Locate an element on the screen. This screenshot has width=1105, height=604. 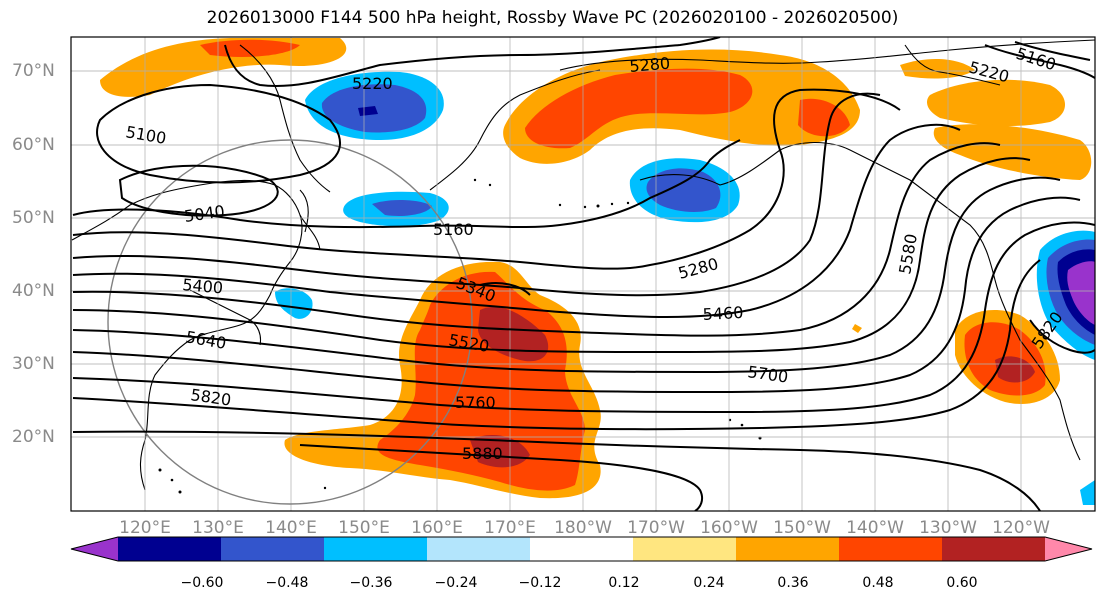
lon-label-160w: 160°W is located at coordinates (729, 528).